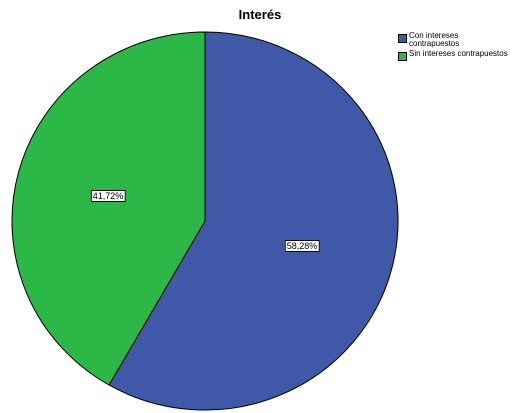 The image size is (522, 413). What do you see at coordinates (402, 56) in the screenshot?
I see `legend-swatch-sin` at bounding box center [402, 56].